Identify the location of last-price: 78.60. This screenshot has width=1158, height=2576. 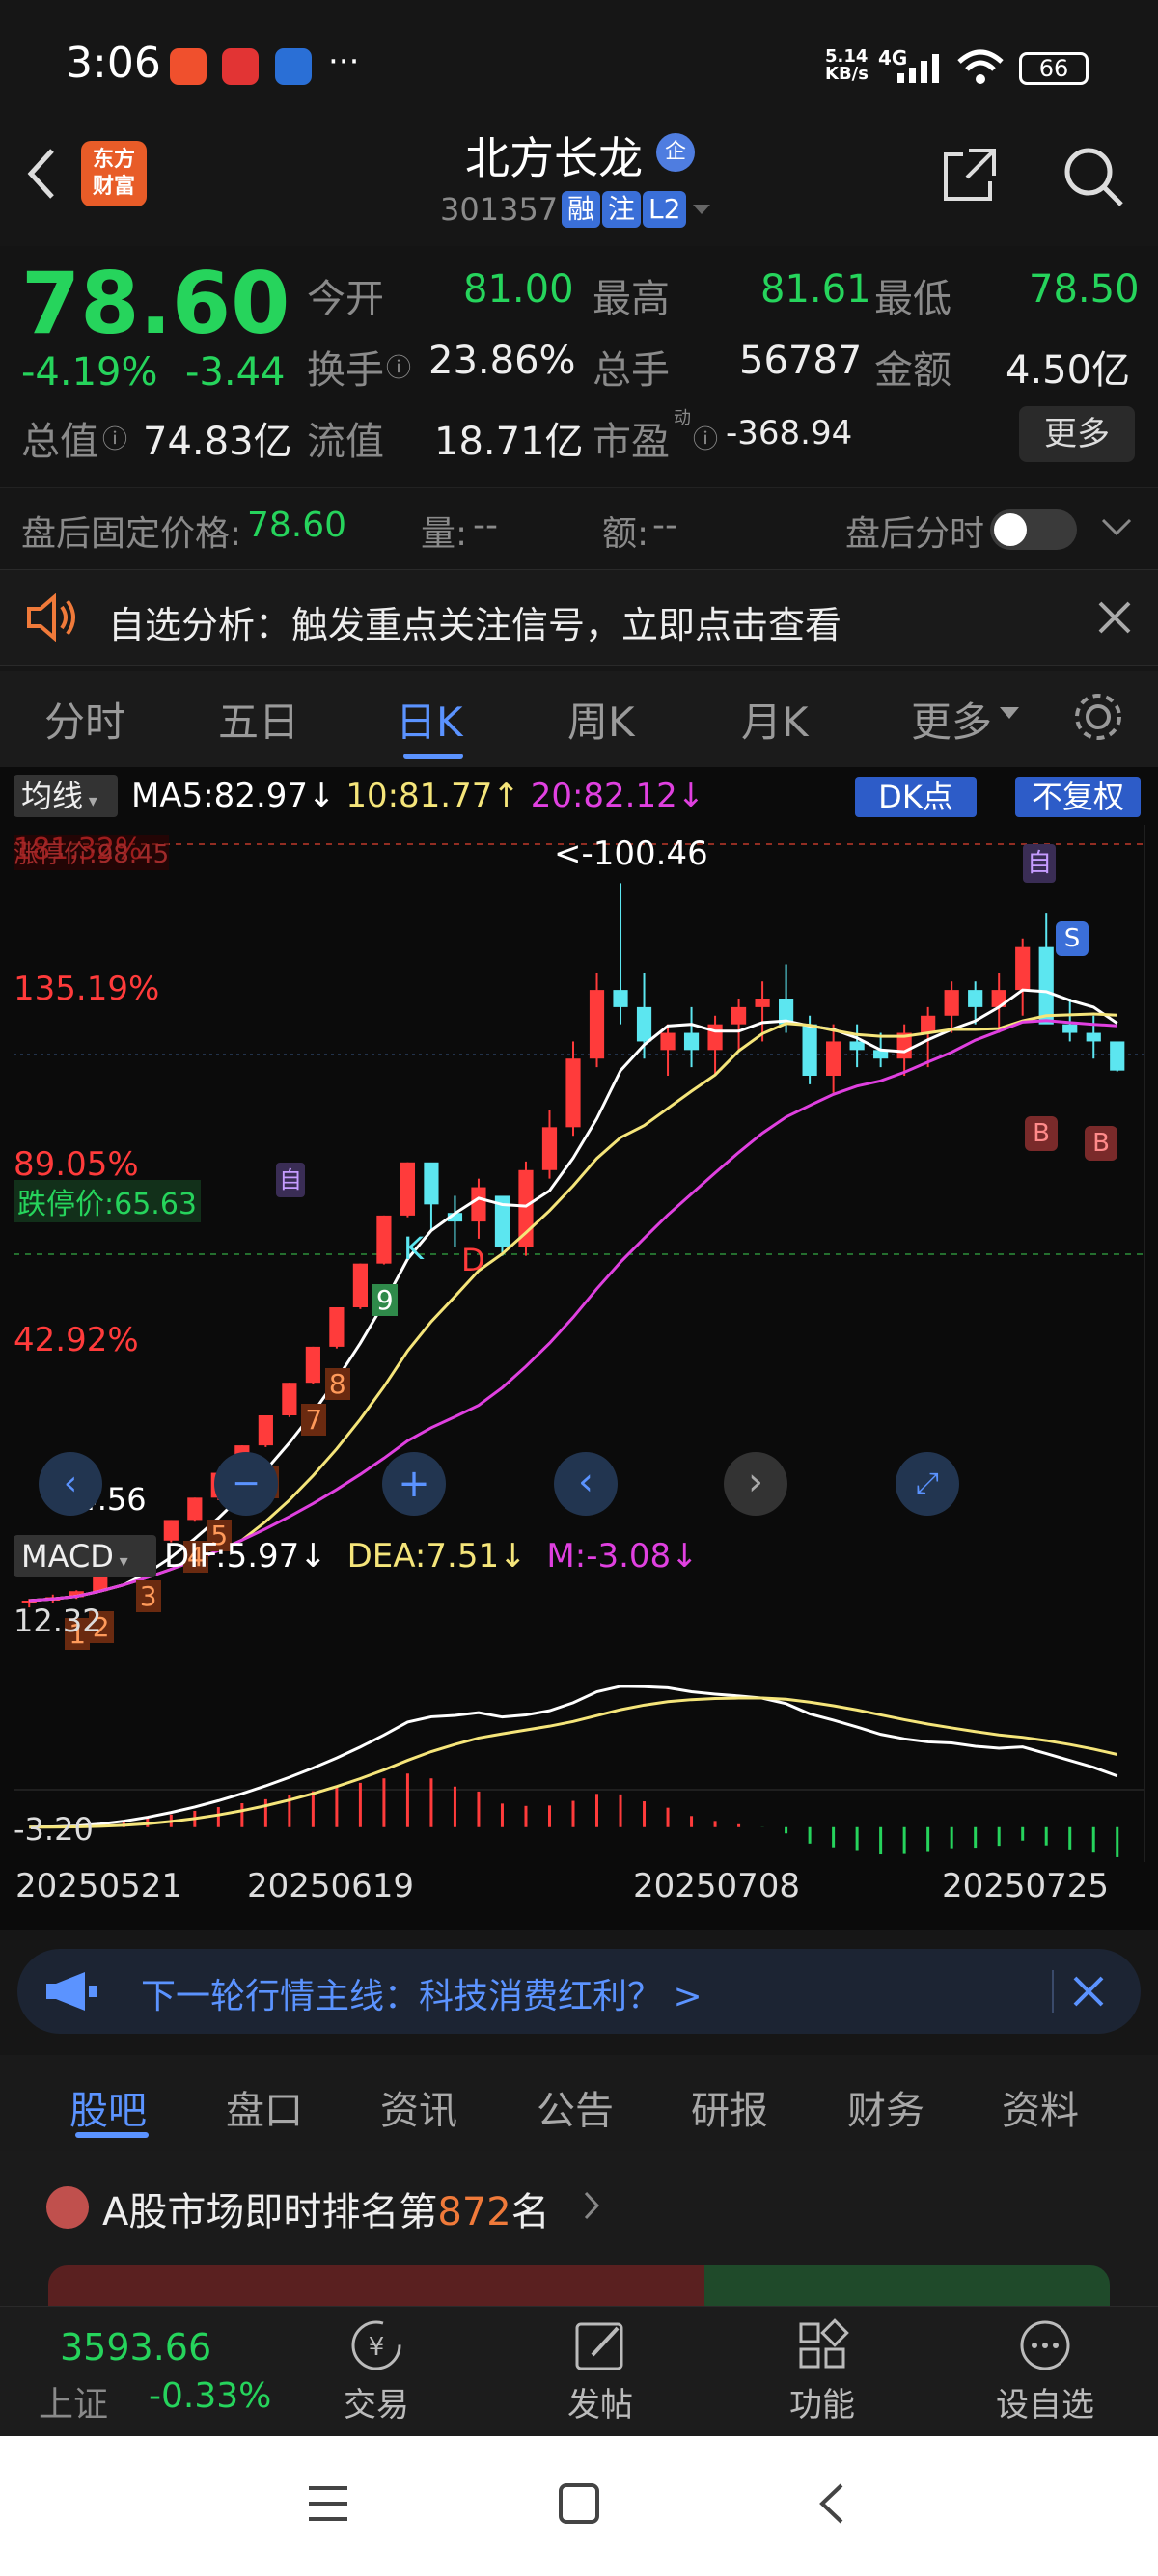
(155, 304).